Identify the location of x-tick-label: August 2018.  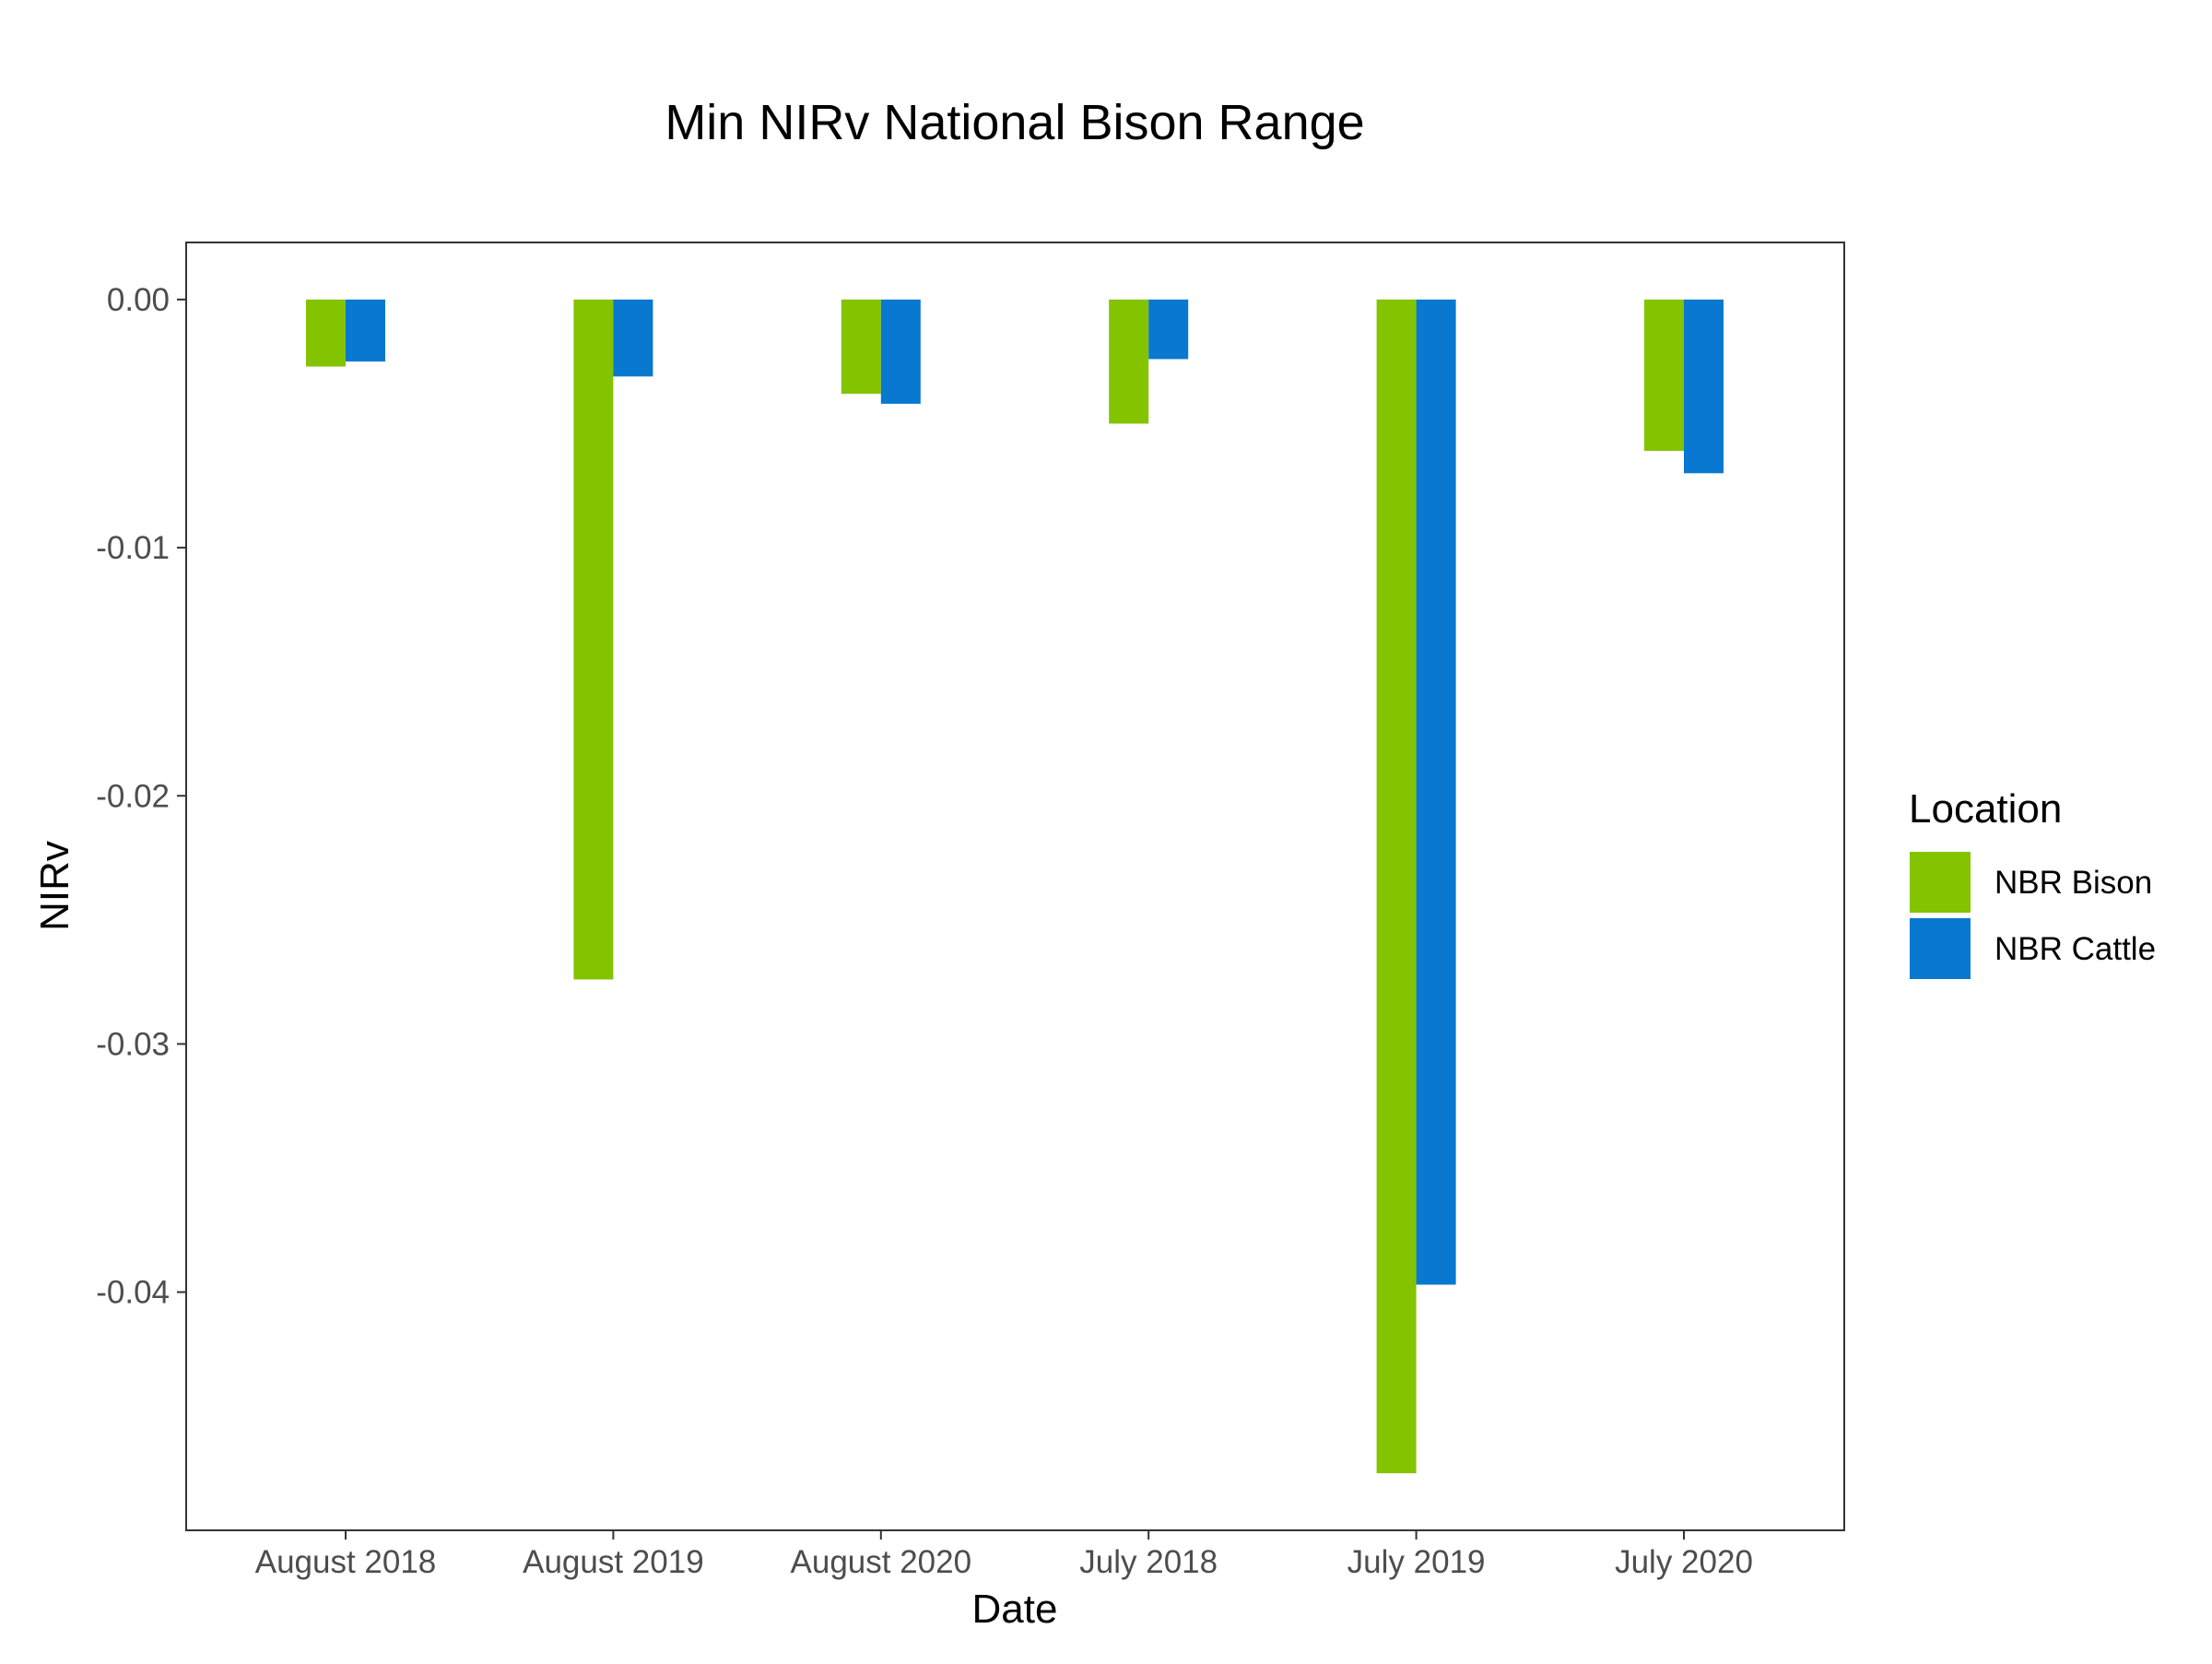
(346, 1562).